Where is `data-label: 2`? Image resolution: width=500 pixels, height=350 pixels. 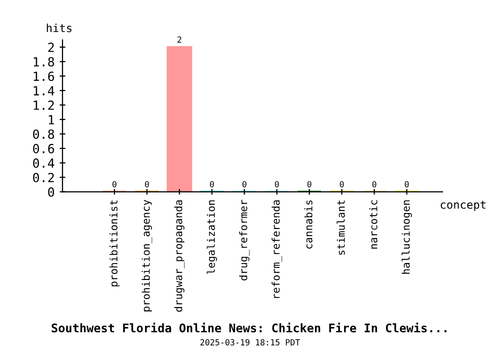
data-label: 2 is located at coordinates (180, 39).